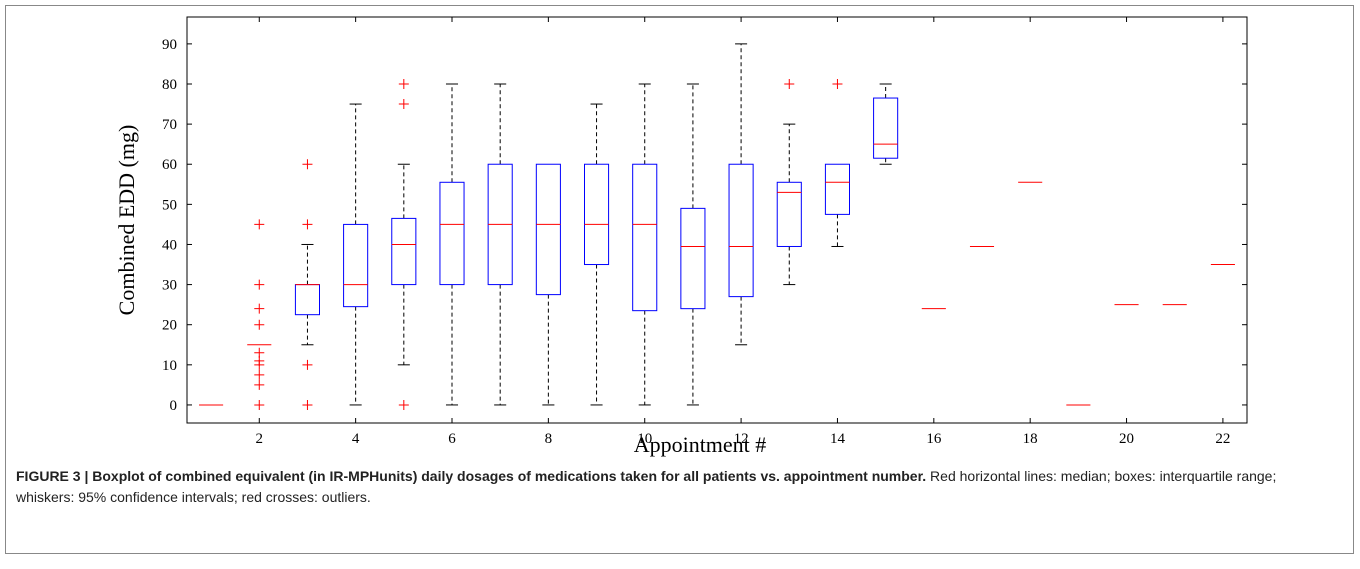  I want to click on x-axis-label: Appointment #, so click(700, 444).